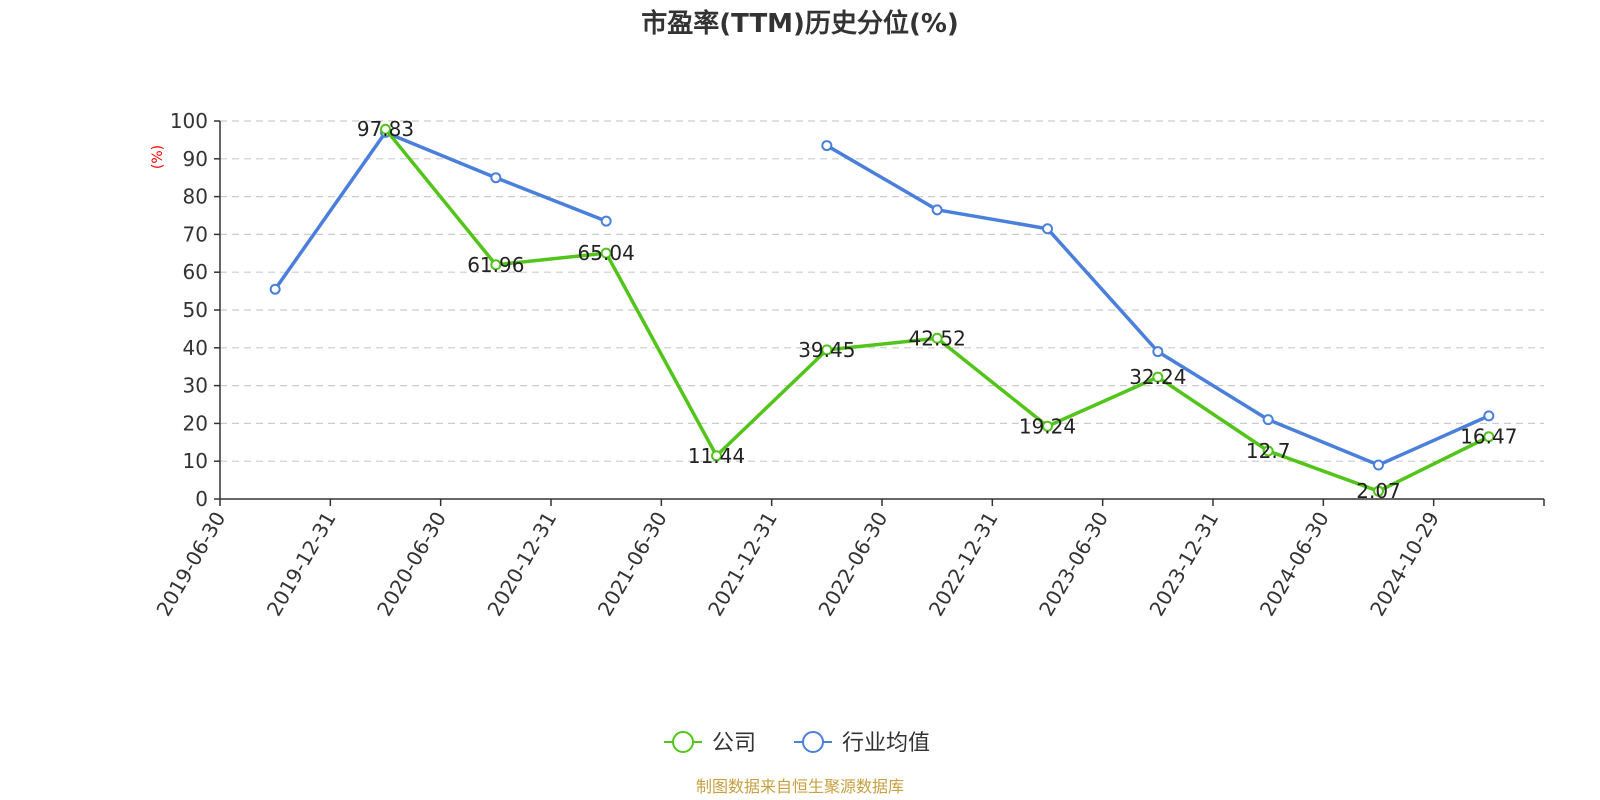  I want to click on y-tick-label: 50, so click(195, 310).